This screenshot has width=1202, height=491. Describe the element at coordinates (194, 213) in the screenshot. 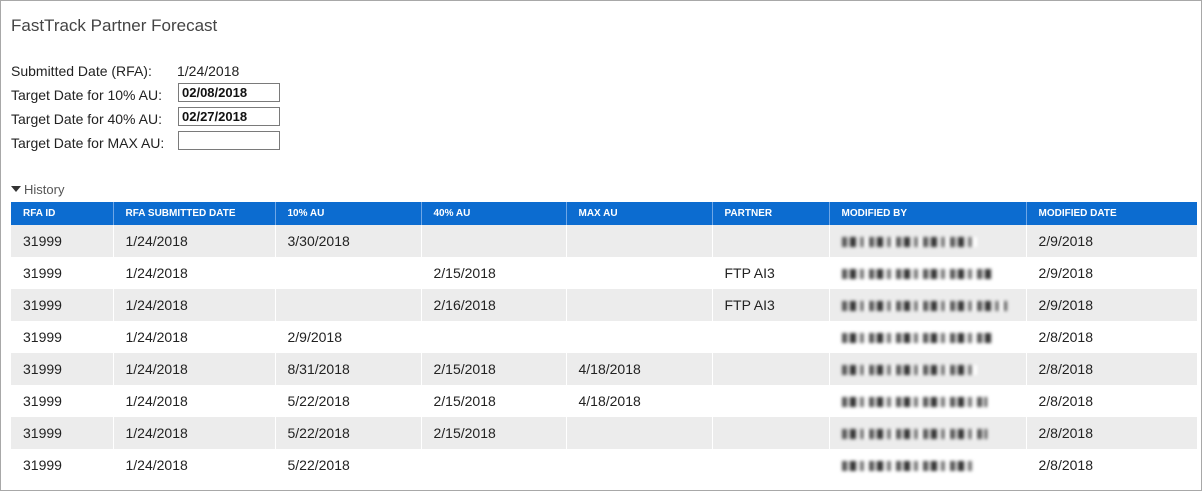

I see `column-header: RFA SUBMITTED DATE` at that location.